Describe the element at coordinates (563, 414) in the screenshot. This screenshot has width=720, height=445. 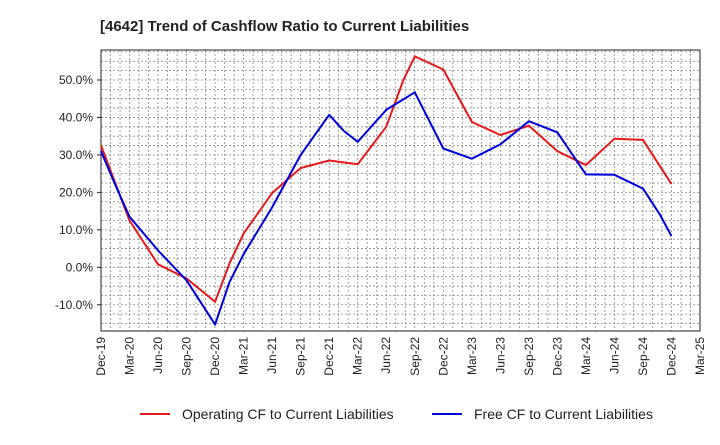
I see `legend-label-free-cf: Free CF to Current Liabilities` at that location.